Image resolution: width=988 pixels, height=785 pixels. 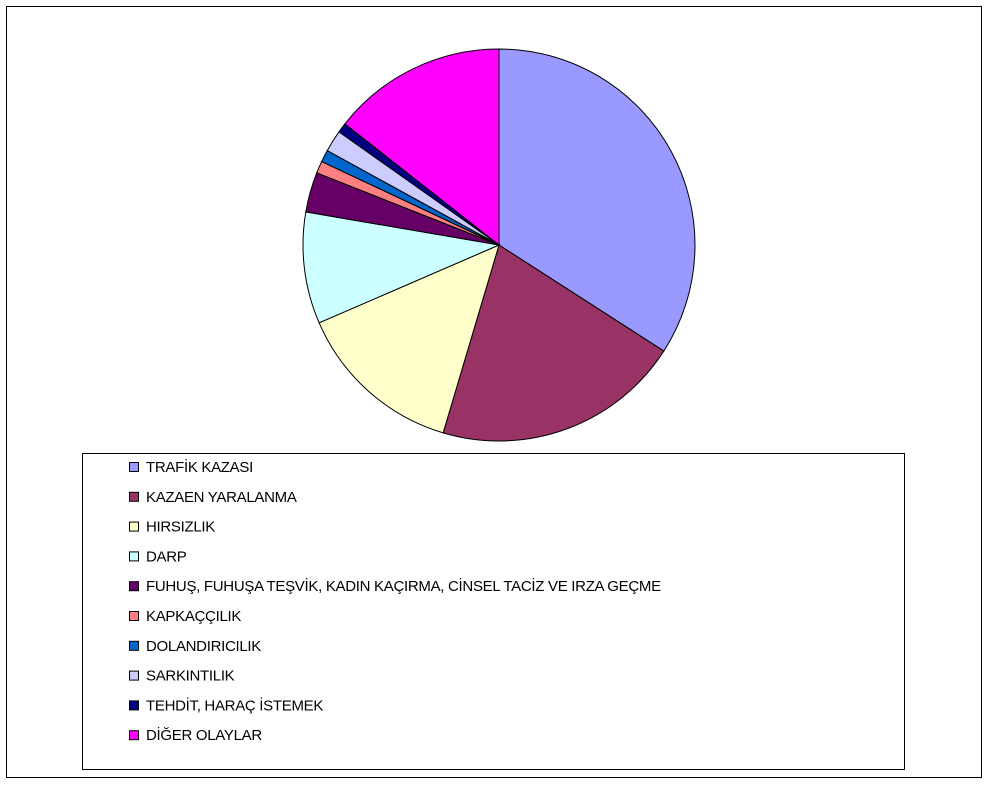 I want to click on legend-label: SARKINTILIK, so click(x=190, y=676).